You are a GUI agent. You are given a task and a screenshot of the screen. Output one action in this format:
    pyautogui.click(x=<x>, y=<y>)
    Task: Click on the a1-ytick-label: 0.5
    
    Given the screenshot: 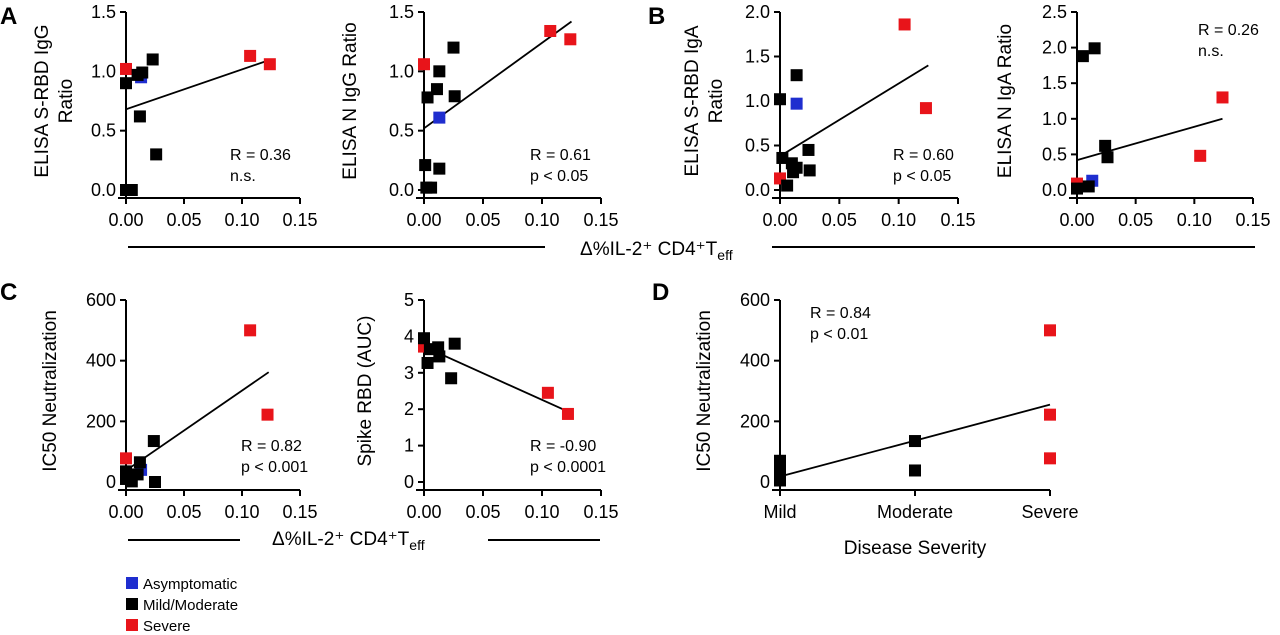 What is the action you would take?
    pyautogui.click(x=103, y=131)
    